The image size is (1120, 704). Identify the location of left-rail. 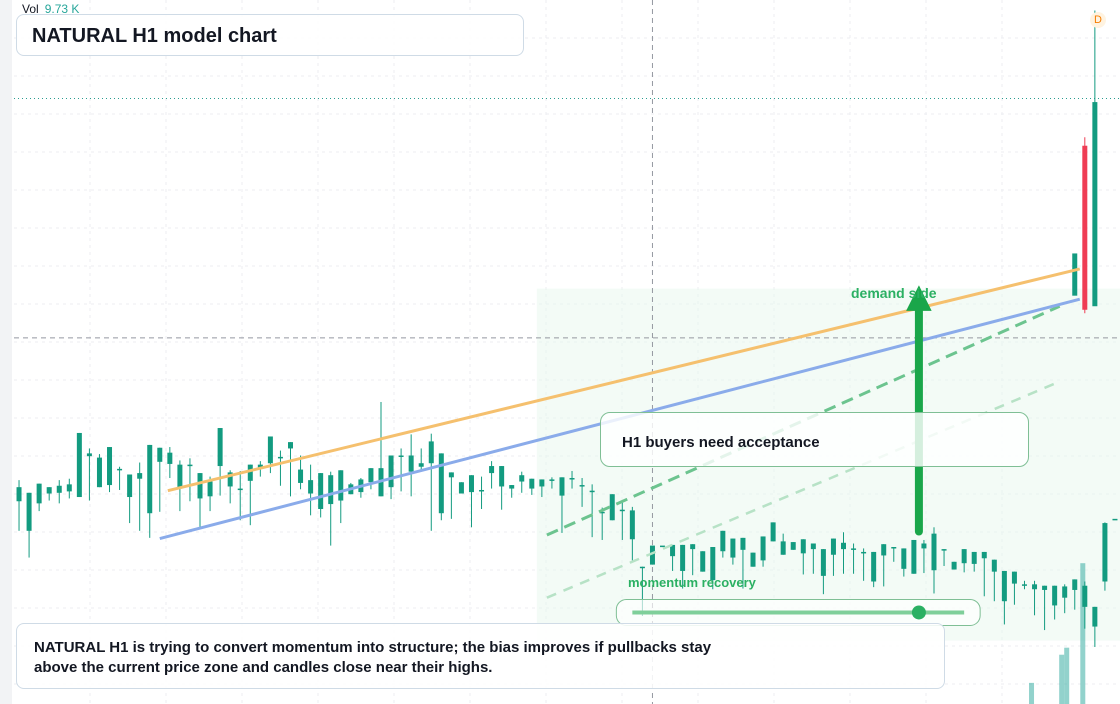
(6, 352).